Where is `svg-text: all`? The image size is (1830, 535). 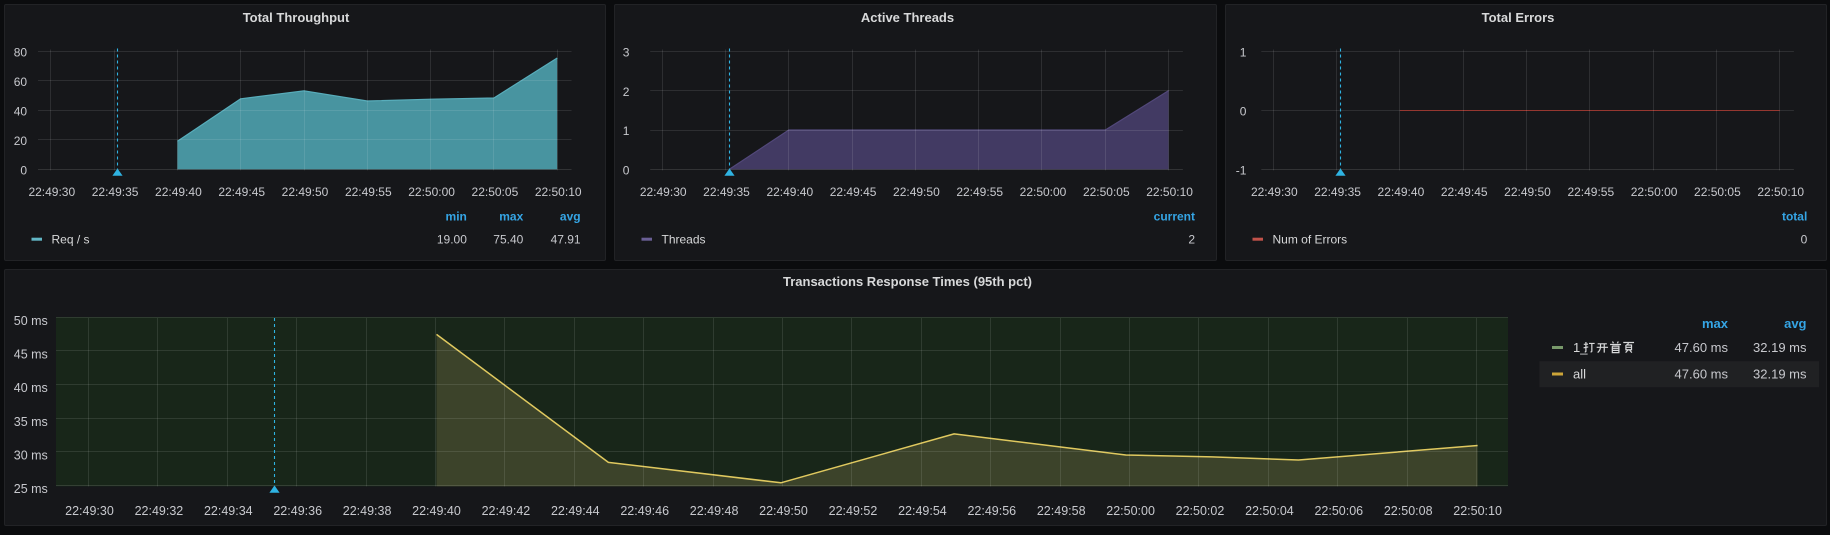 svg-text: all is located at coordinates (1579, 373).